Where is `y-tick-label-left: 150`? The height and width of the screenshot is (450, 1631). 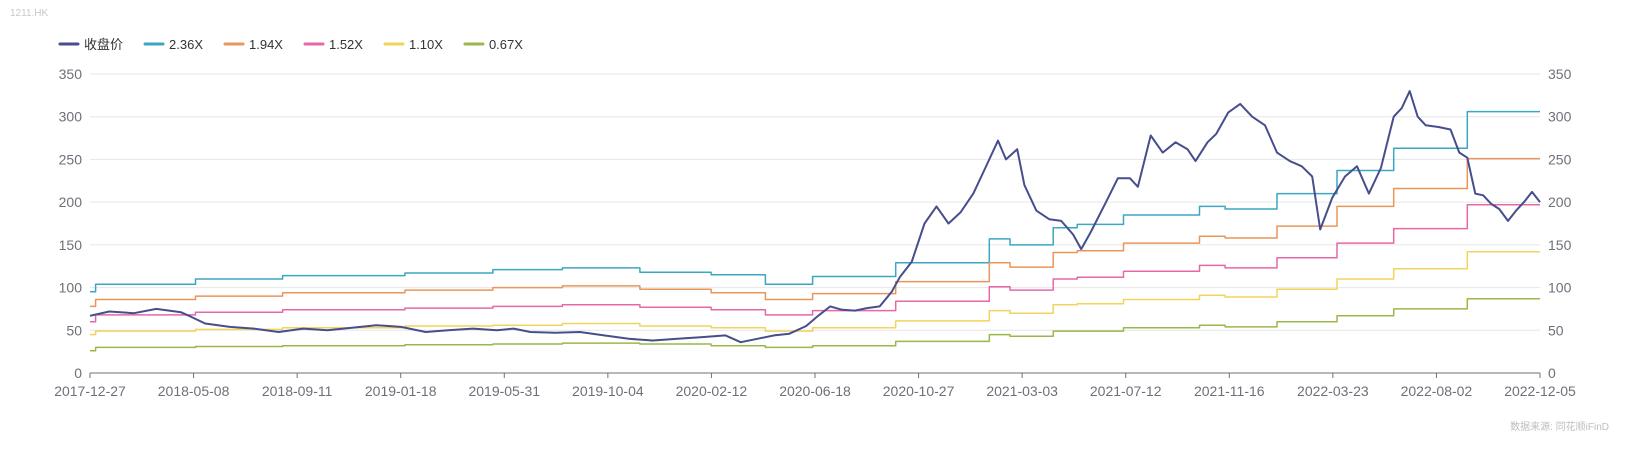
y-tick-label-left: 150 is located at coordinates (71, 245).